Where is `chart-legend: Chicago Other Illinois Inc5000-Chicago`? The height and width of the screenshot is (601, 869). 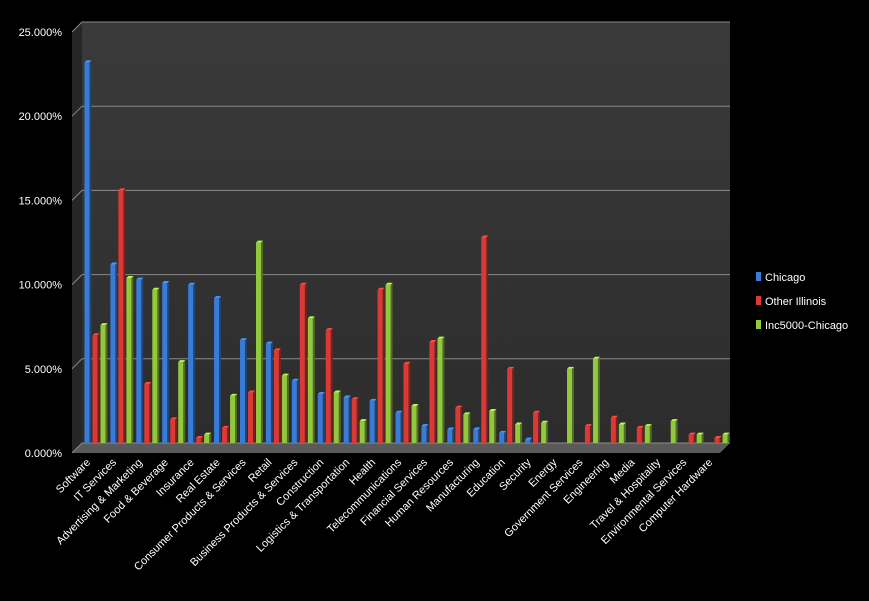
chart-legend: Chicago Other Illinois Inc5000-Chicago is located at coordinates (802, 302).